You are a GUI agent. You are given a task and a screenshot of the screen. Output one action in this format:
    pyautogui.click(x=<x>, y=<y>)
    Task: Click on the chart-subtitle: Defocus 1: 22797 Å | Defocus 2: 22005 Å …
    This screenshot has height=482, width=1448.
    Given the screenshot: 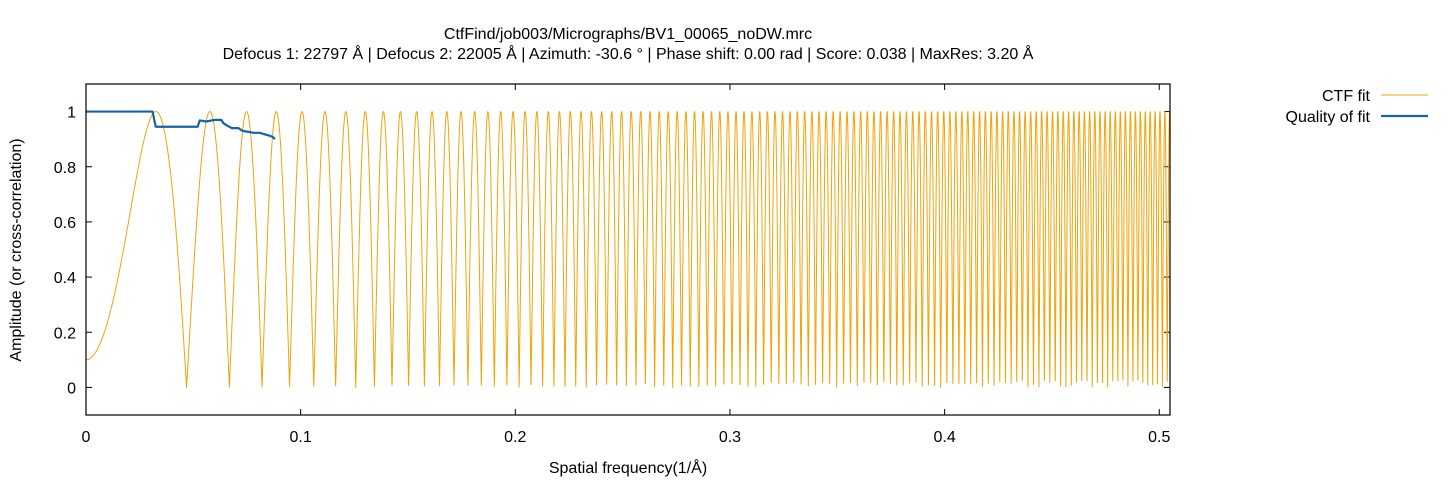 What is the action you would take?
    pyautogui.click(x=628, y=53)
    